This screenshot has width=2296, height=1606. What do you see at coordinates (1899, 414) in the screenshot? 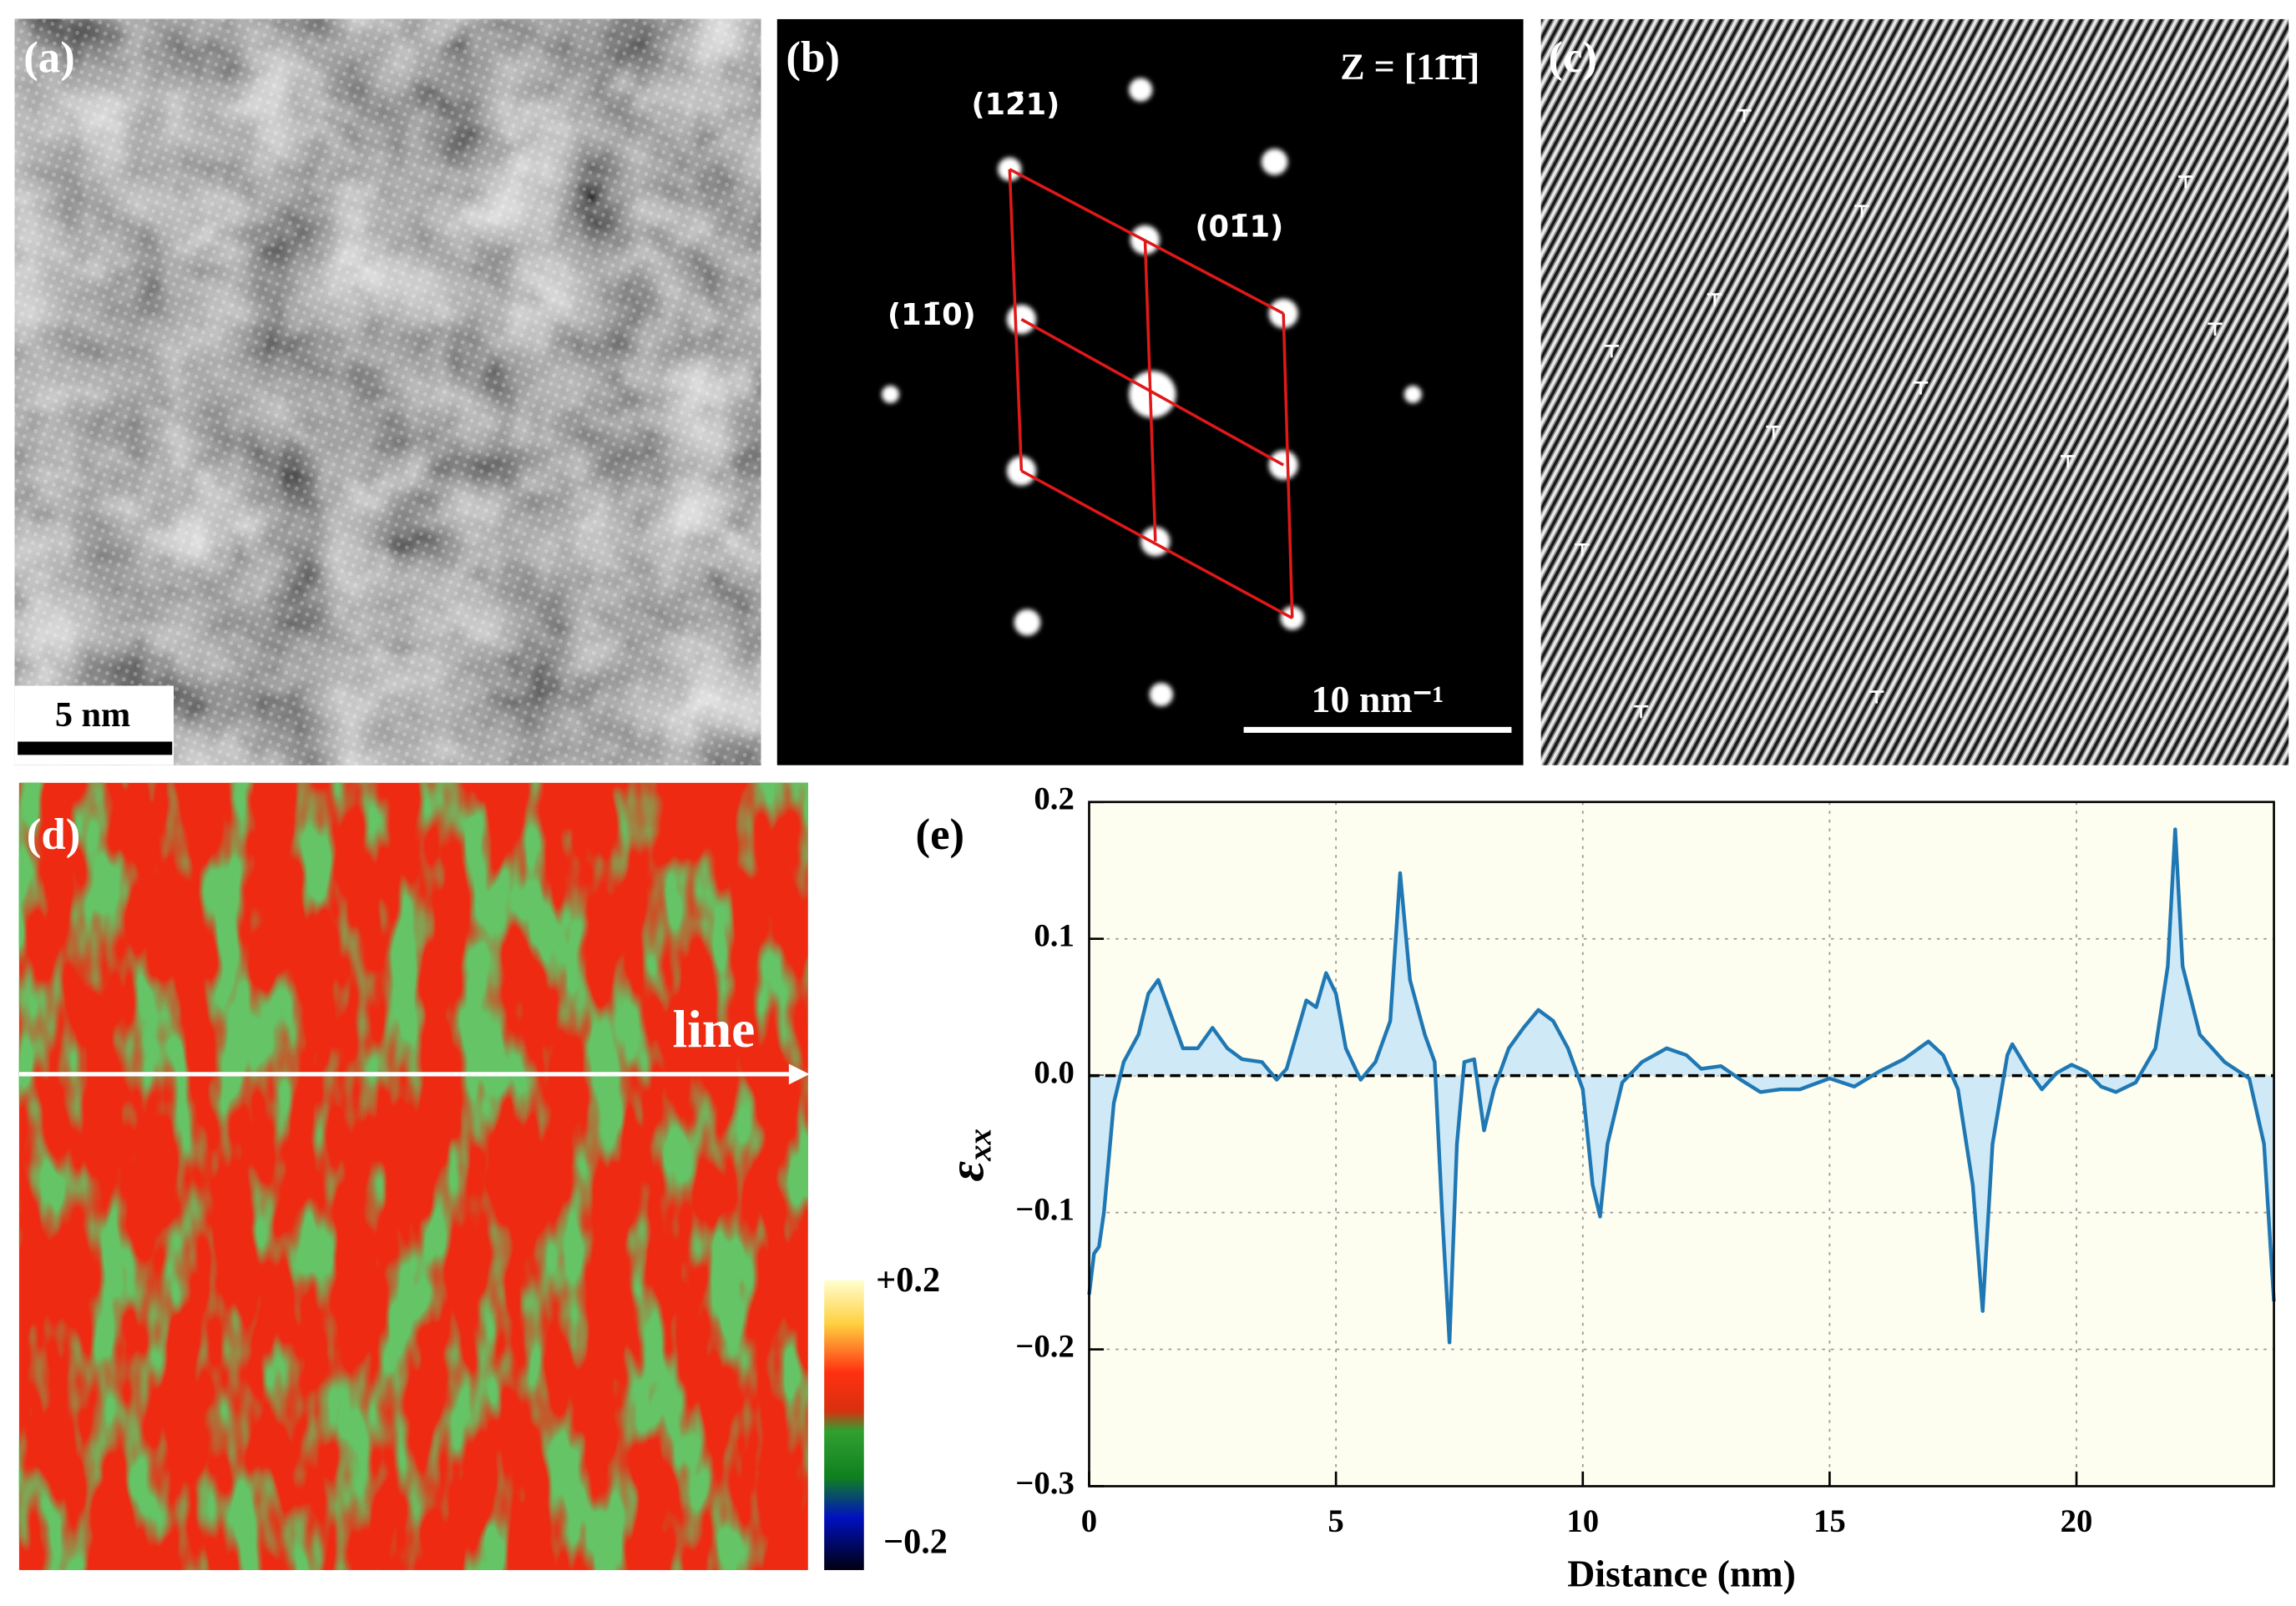
I see `dislocation-symbols` at bounding box center [1899, 414].